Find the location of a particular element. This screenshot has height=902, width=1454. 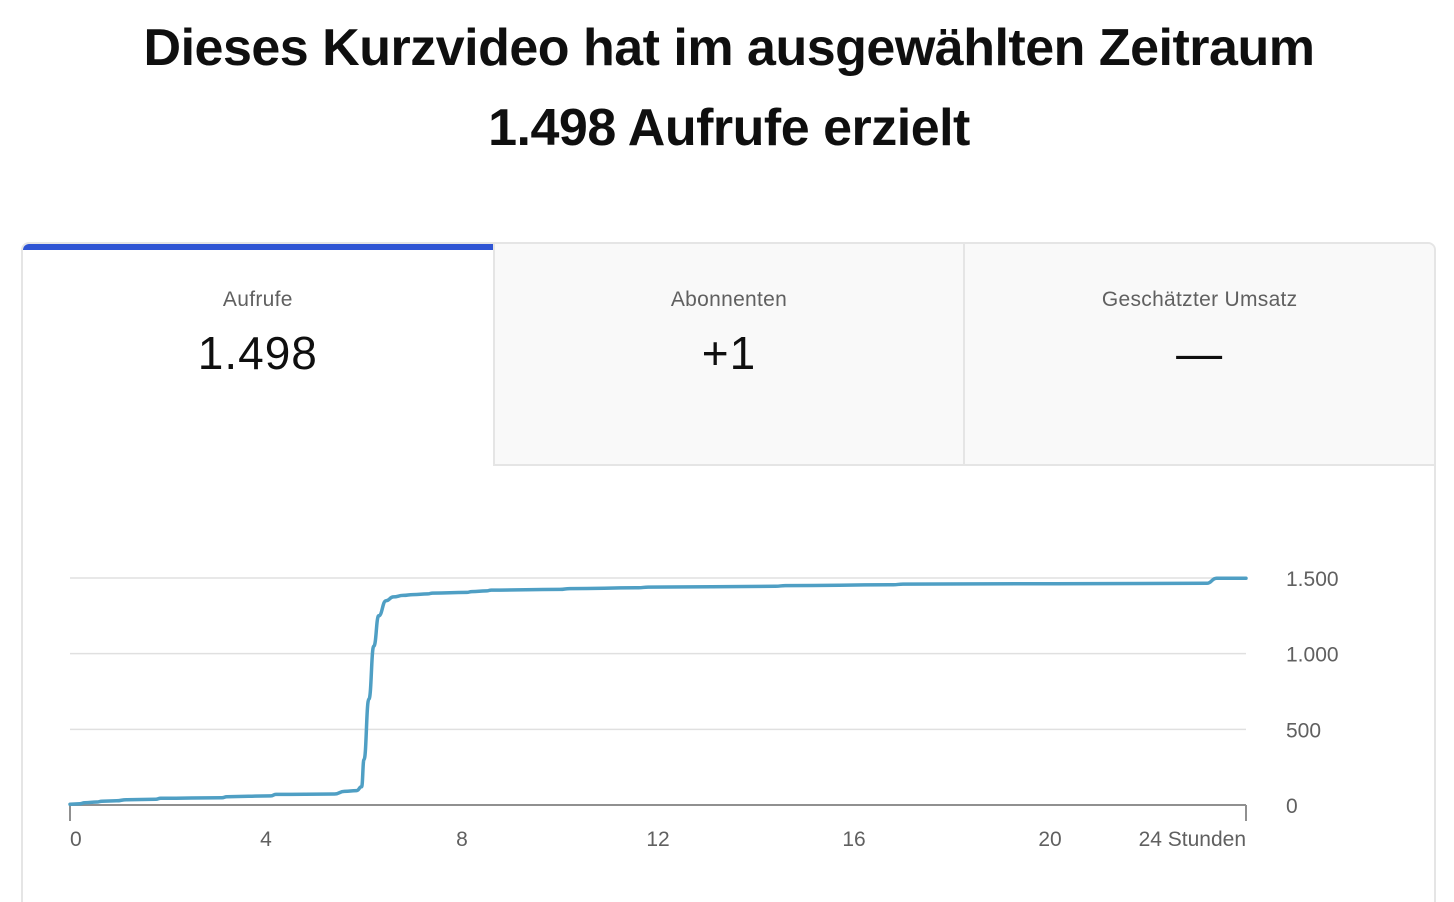

tab-subscribers: Abonnenten +1 is located at coordinates (728, 355).